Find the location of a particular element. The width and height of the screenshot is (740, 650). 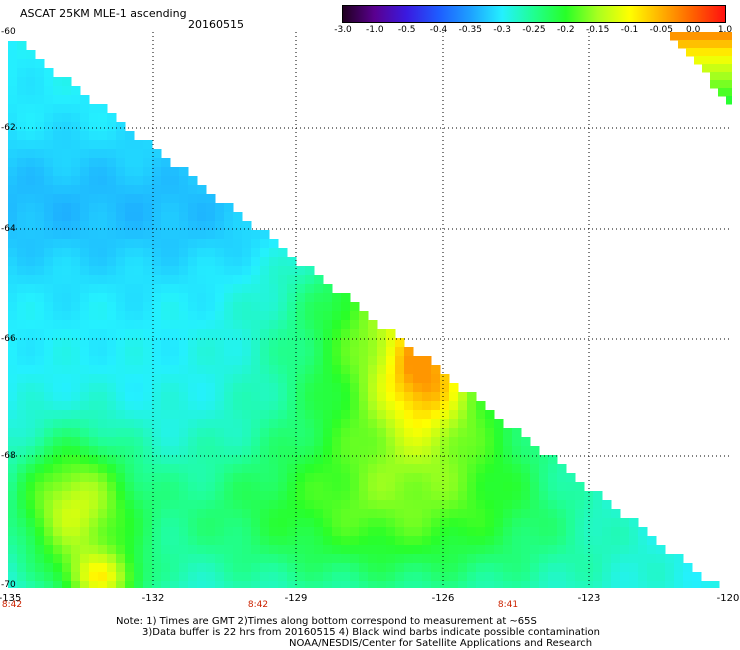

colorbar-label: -0.2 is located at coordinates (566, 30).